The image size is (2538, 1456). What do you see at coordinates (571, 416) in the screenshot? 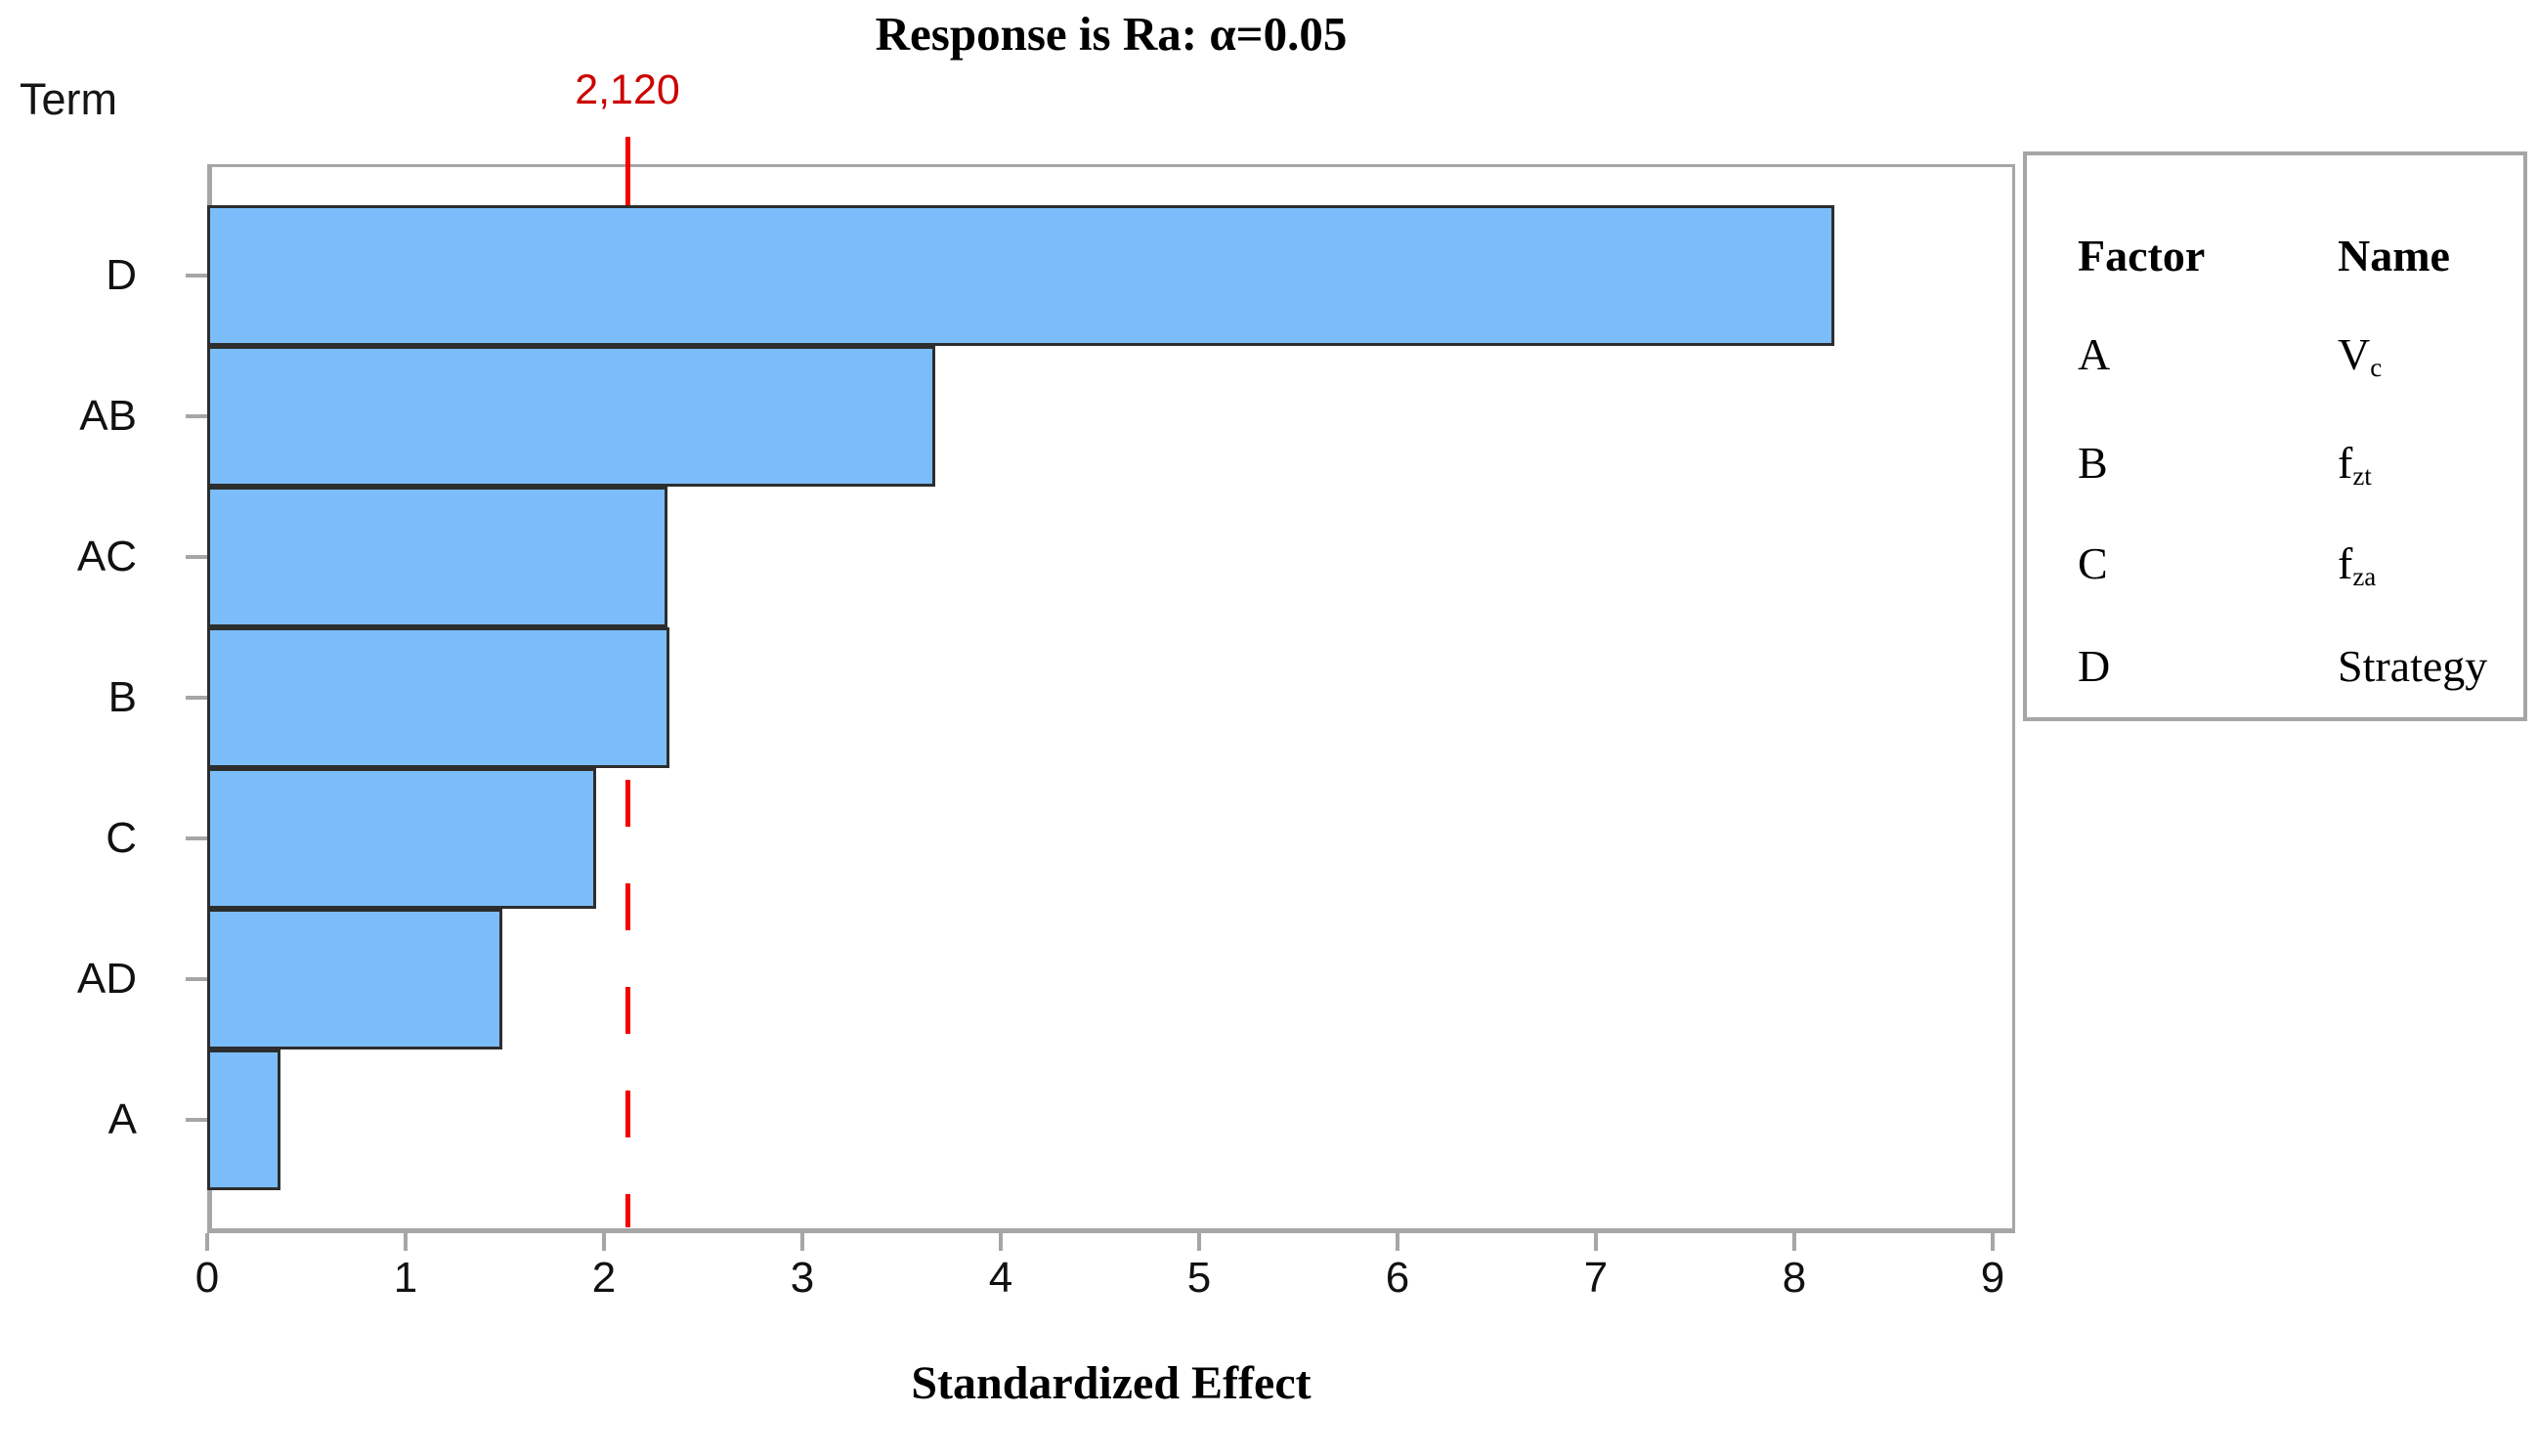
I see `bar-AB` at bounding box center [571, 416].